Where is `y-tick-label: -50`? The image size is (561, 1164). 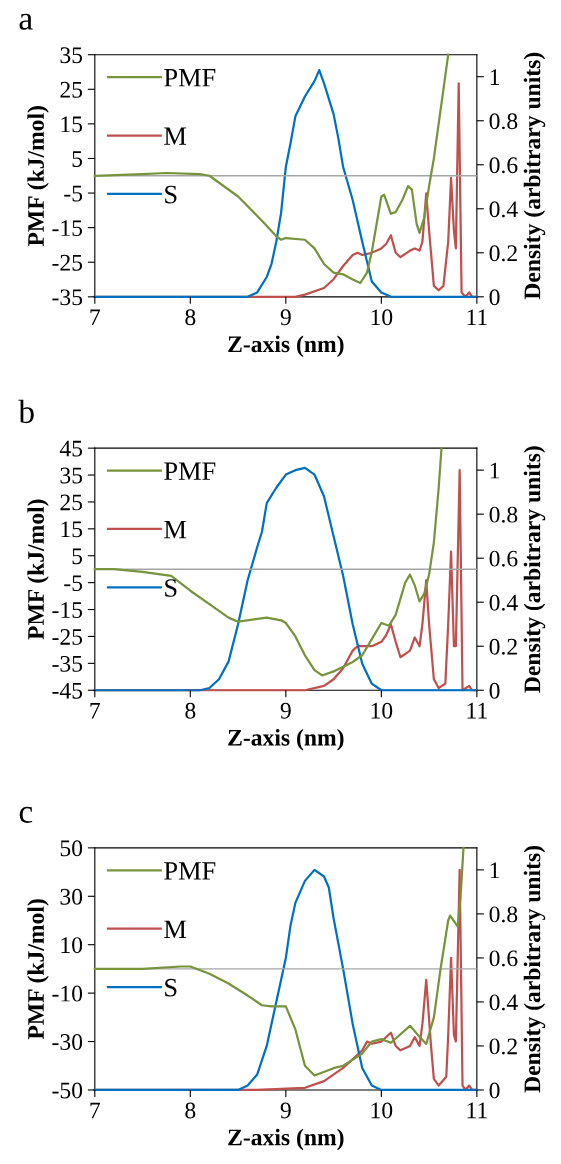 y-tick-label: -50 is located at coordinates (67, 1090).